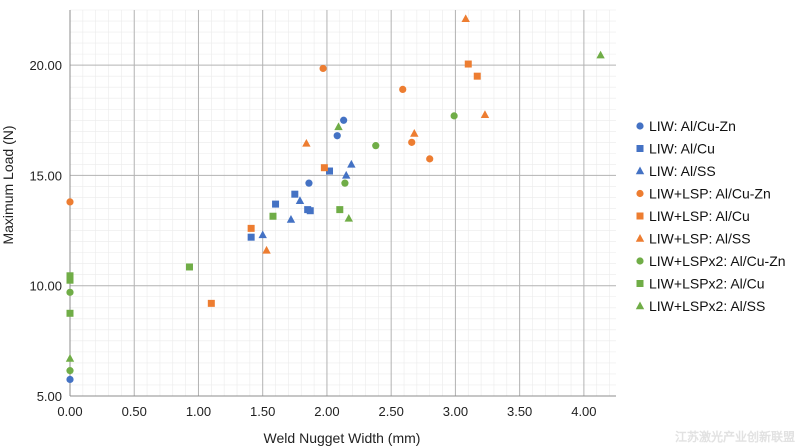 Image resolution: width=800 pixels, height=447 pixels. Describe the element at coordinates (735, 436) in the screenshot. I see `watermark-text: 江苏激光产业创新联盟` at that location.